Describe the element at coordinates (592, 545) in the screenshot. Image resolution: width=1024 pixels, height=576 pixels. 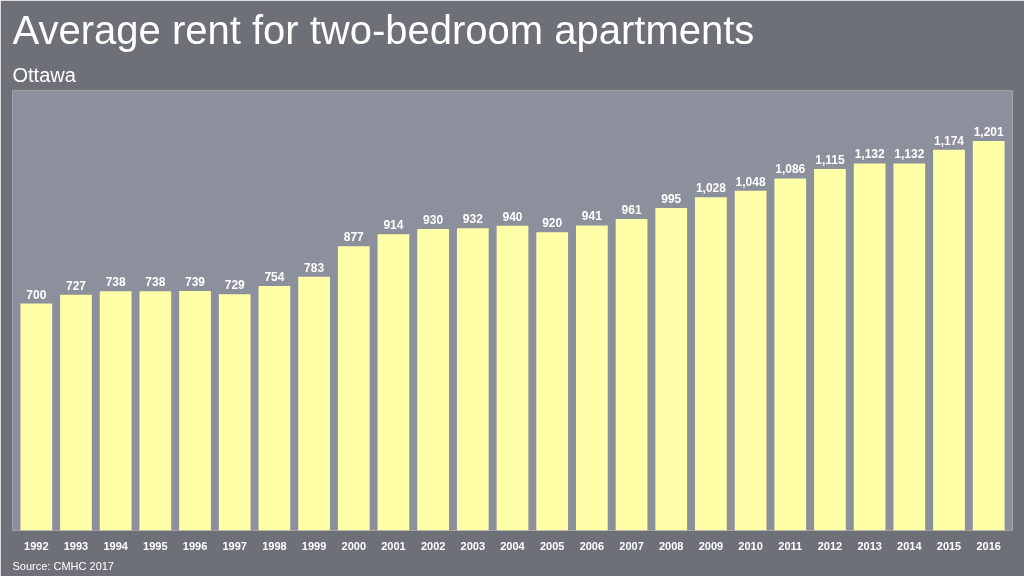
I see `x-tick-label: 2006` at that location.